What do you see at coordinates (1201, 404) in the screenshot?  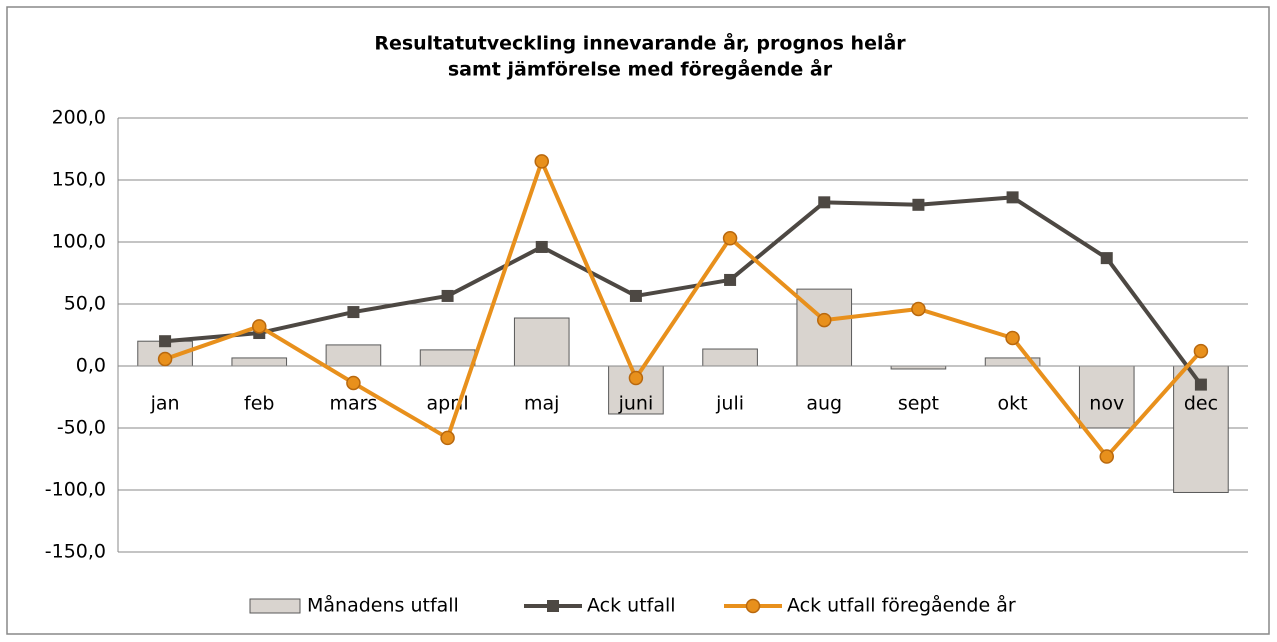 I see `x-tick-label: dec` at bounding box center [1201, 404].